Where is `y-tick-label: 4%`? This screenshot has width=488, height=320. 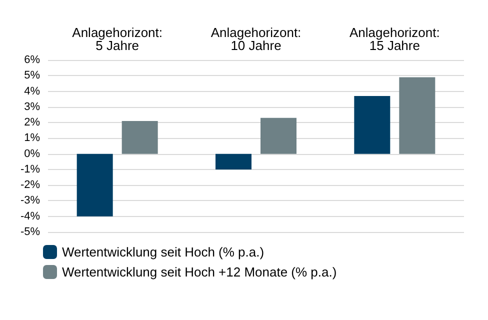
y-tick-label: 4% is located at coordinates (32, 91).